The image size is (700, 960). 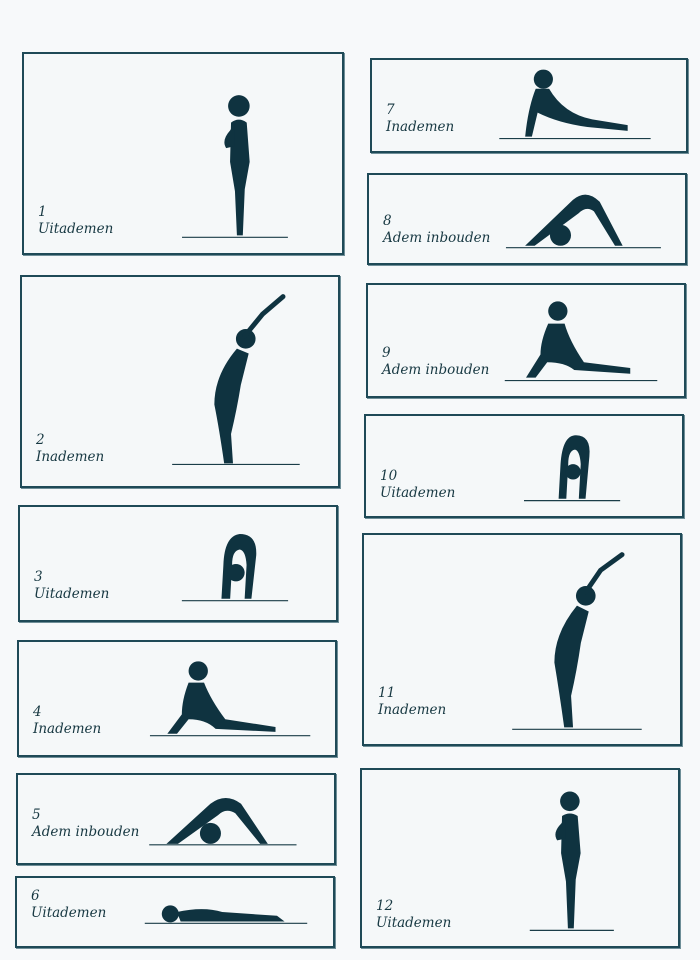 What do you see at coordinates (390, 110) in the screenshot?
I see `pose-number: 7` at bounding box center [390, 110].